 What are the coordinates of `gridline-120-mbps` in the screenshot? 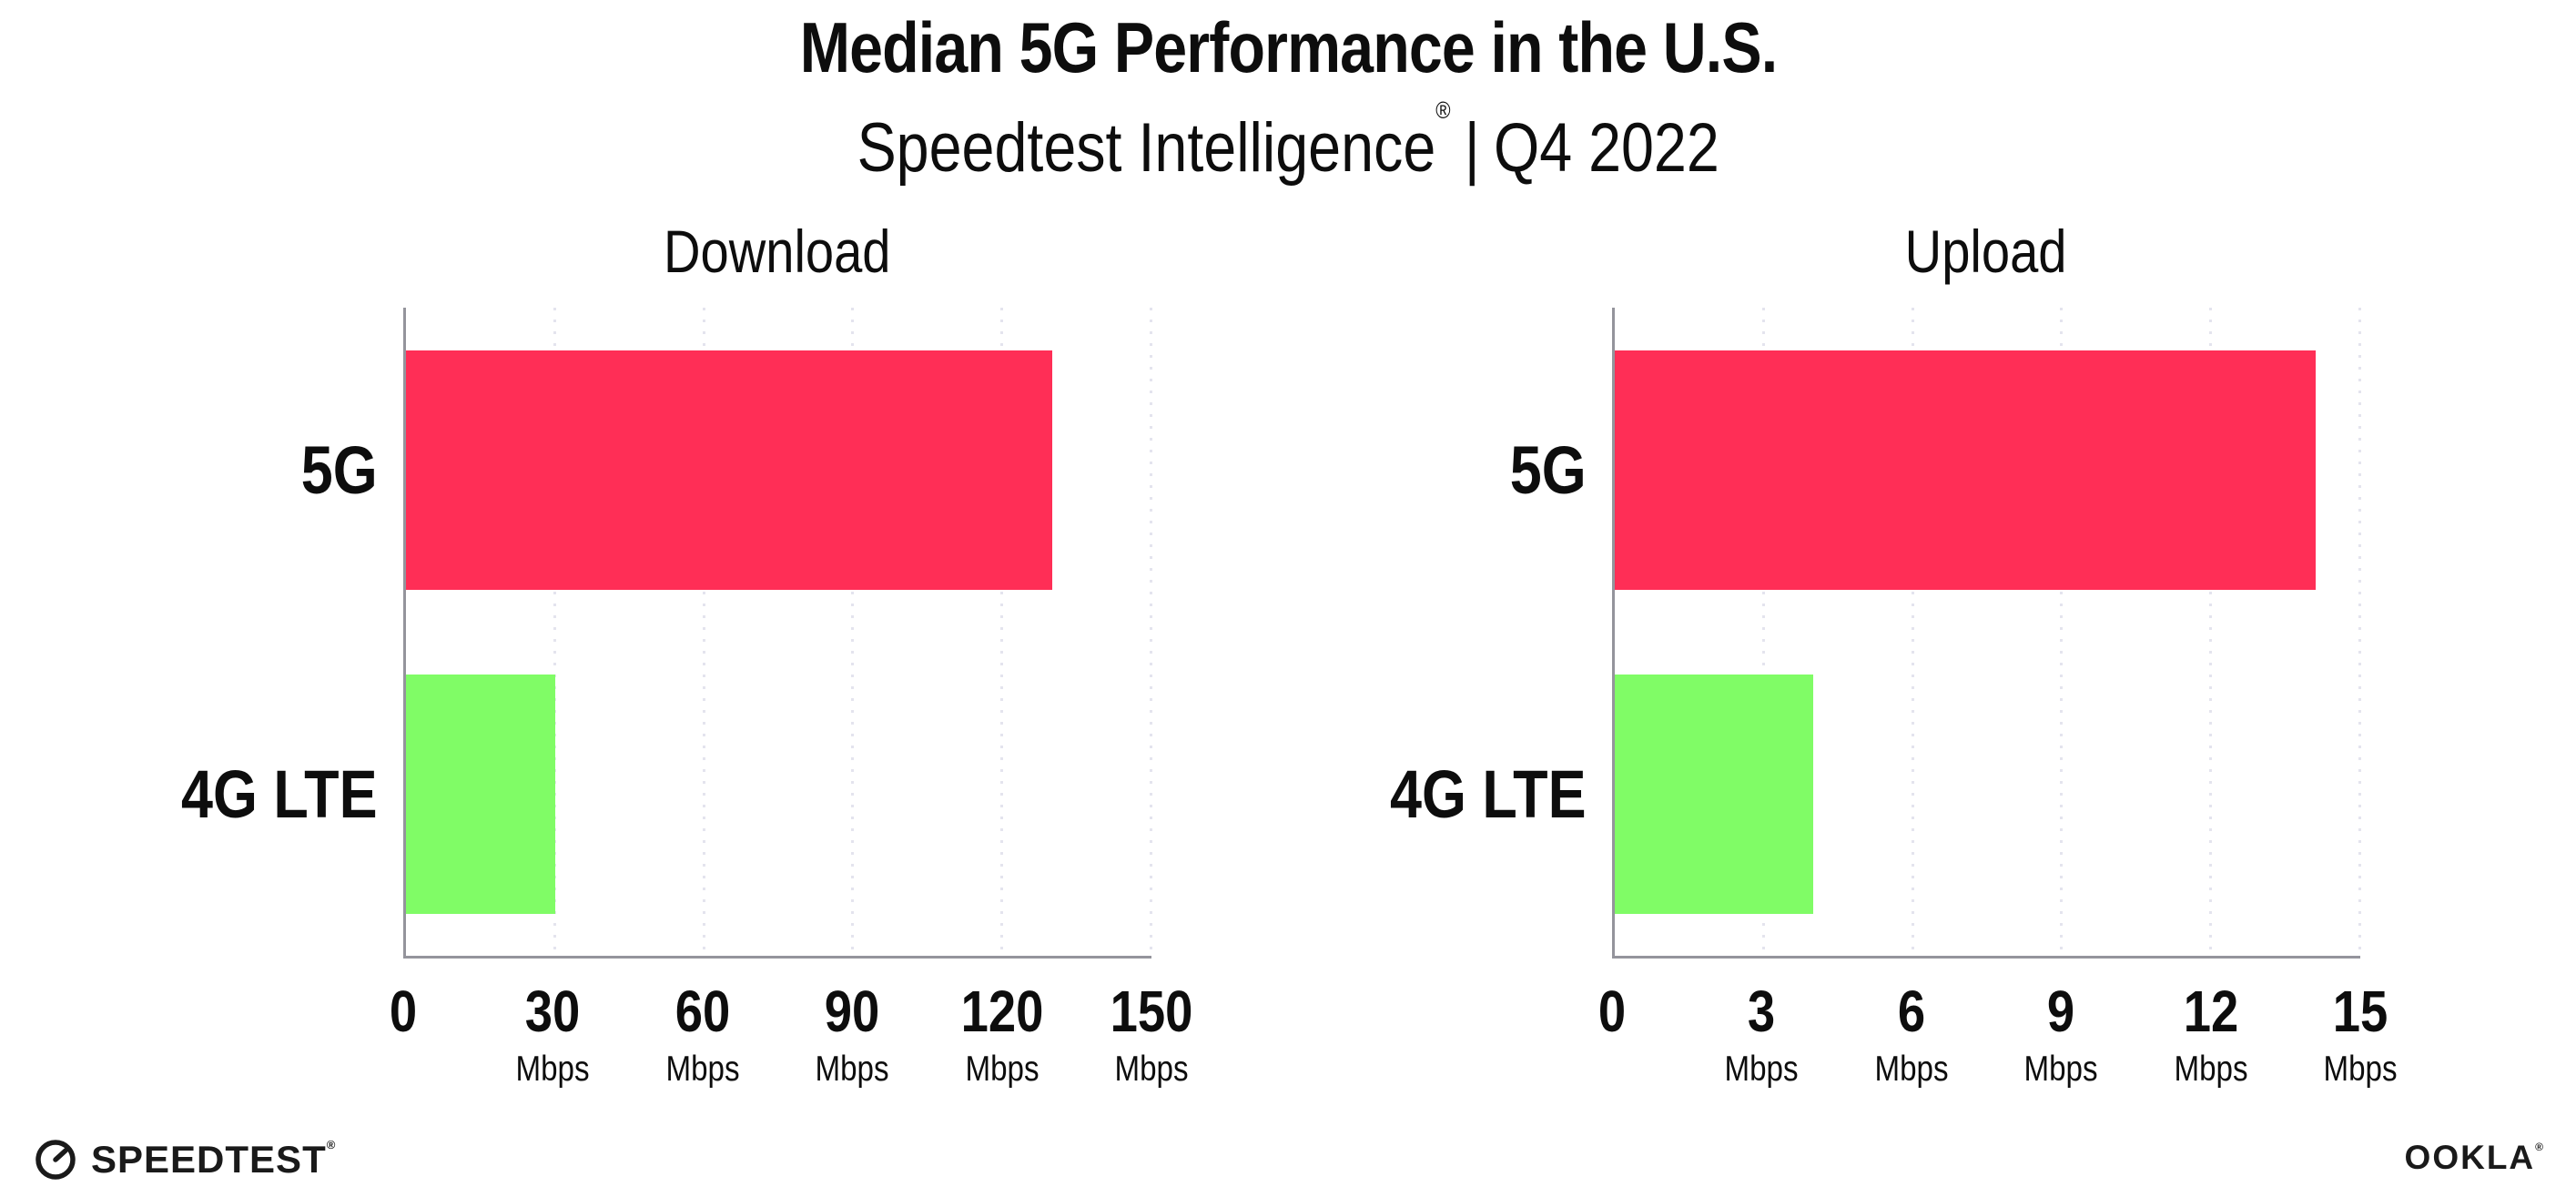 It's located at (1002, 632).